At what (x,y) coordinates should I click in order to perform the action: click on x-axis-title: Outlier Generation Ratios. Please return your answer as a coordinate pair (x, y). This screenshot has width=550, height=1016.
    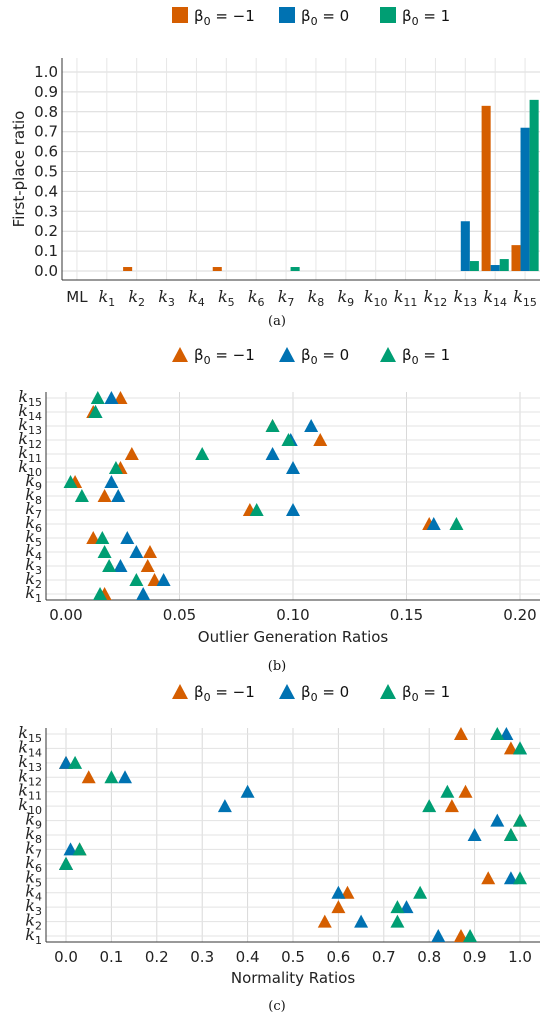
    Looking at the image, I should click on (293, 637).